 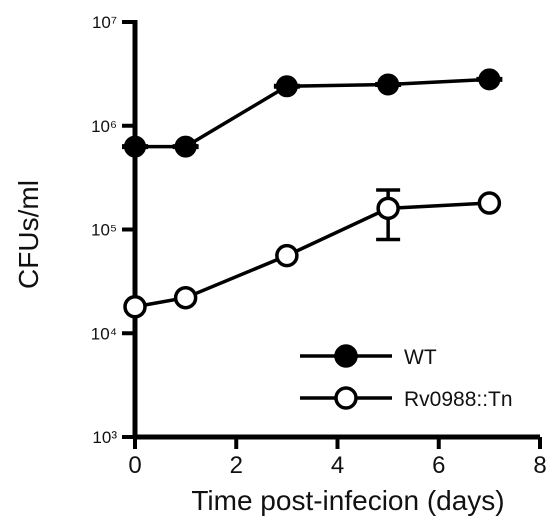 I want to click on y-tick-label: 10⁷, so click(x=104, y=22).